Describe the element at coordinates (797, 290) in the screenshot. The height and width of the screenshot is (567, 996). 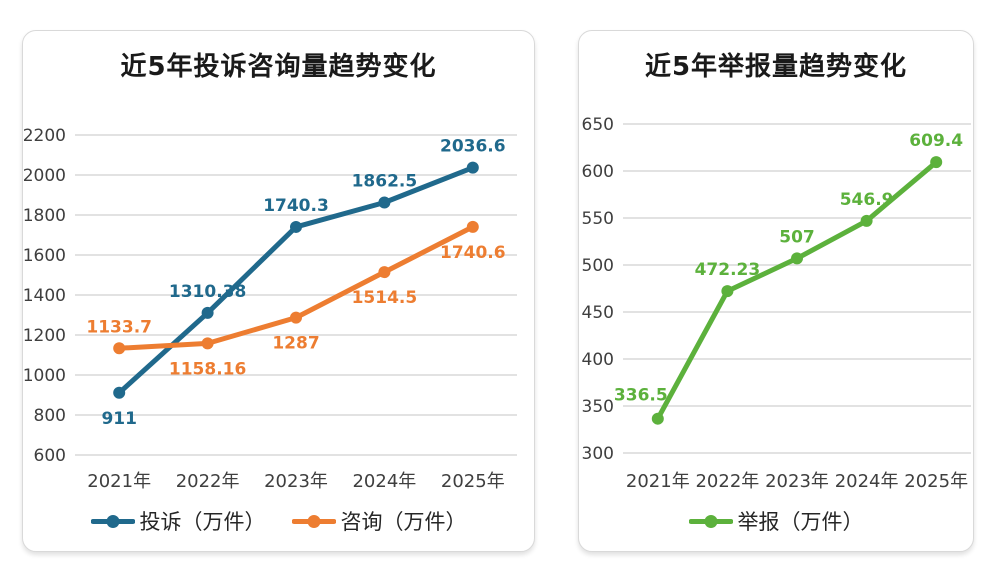
I see `series-line` at that location.